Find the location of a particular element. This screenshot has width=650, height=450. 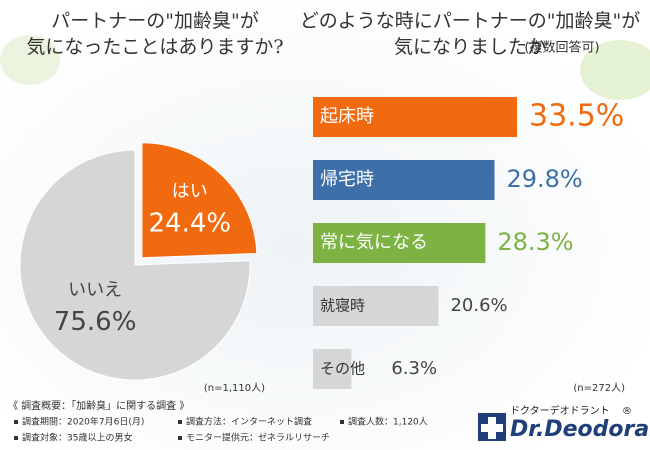

chart-title: 気になりましたか is located at coordinates (470, 47).